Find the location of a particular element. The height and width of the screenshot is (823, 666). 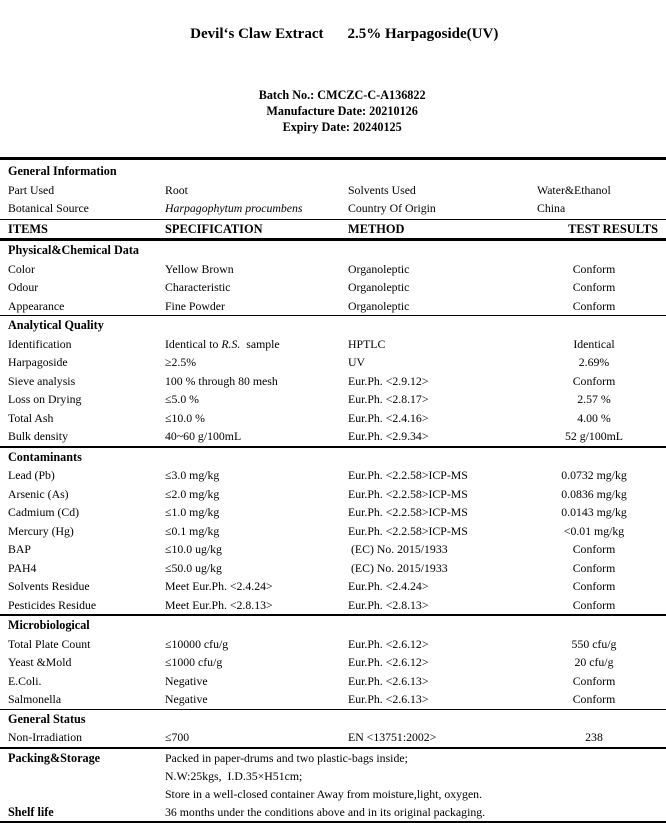

method-cell: Eur.Ph. <2.4.16> is located at coordinates (388, 417).